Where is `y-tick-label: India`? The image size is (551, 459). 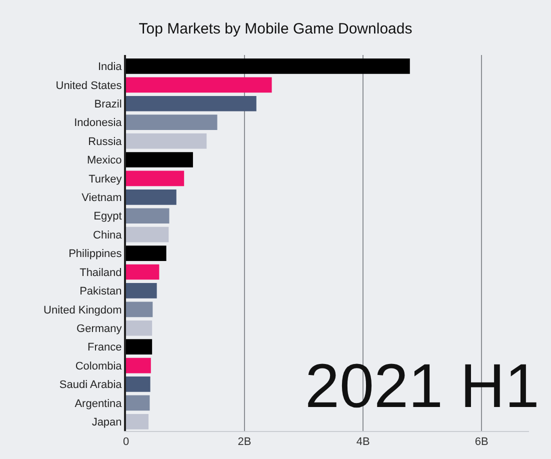
y-tick-label: India is located at coordinates (110, 67).